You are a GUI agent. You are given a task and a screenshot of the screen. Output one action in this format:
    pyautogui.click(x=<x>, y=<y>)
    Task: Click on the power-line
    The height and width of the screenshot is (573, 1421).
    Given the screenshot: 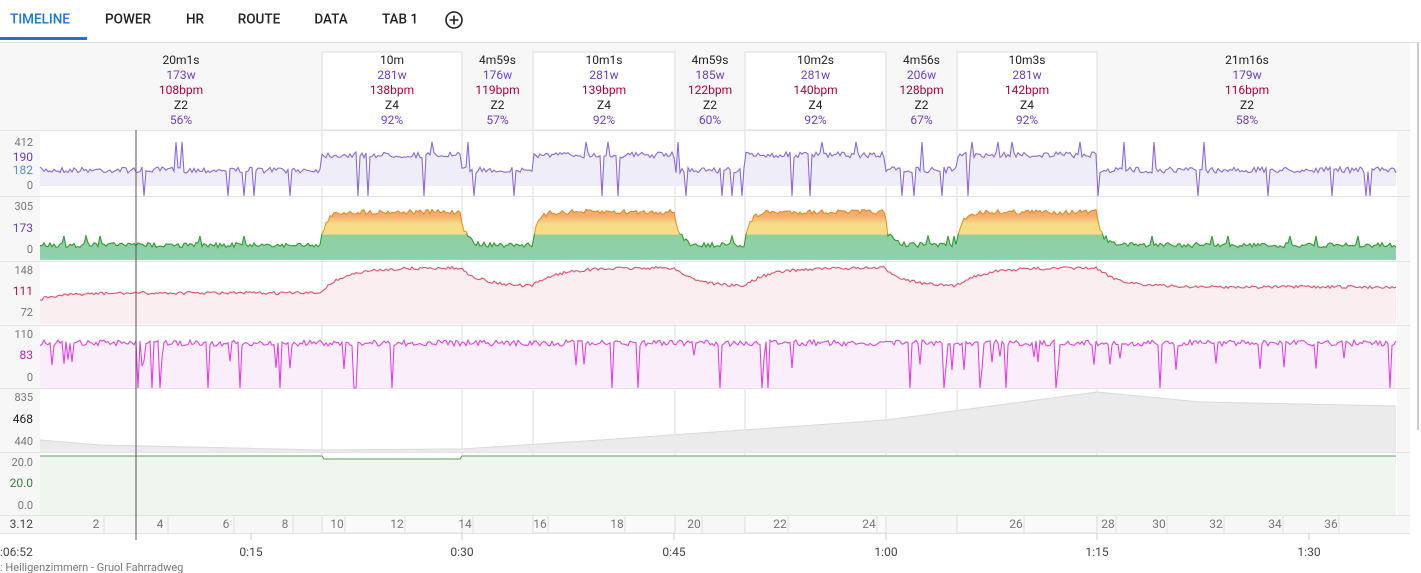 What is the action you would take?
    pyautogui.click(x=718, y=169)
    